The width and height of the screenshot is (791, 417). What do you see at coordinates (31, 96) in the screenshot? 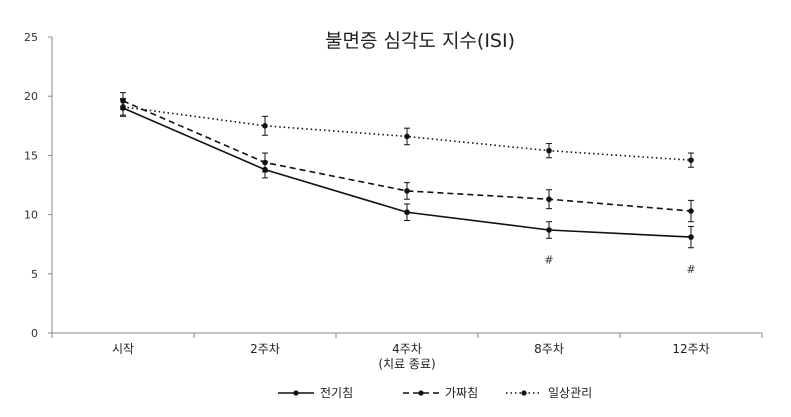
I see `y-tick-label: 20` at bounding box center [31, 96].